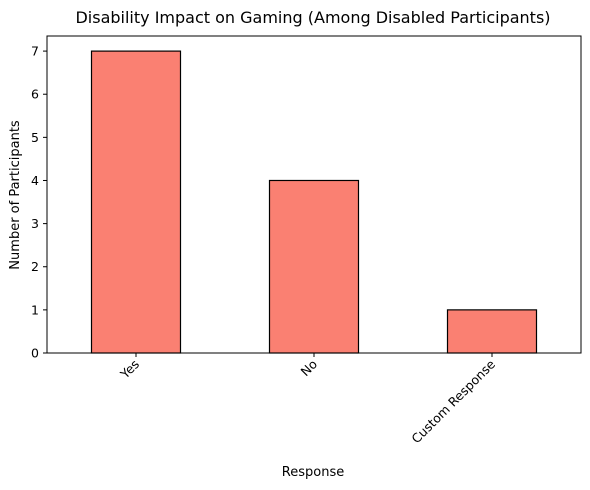 The height and width of the screenshot is (490, 590). I want to click on y-tick-label: 6, so click(35, 94).